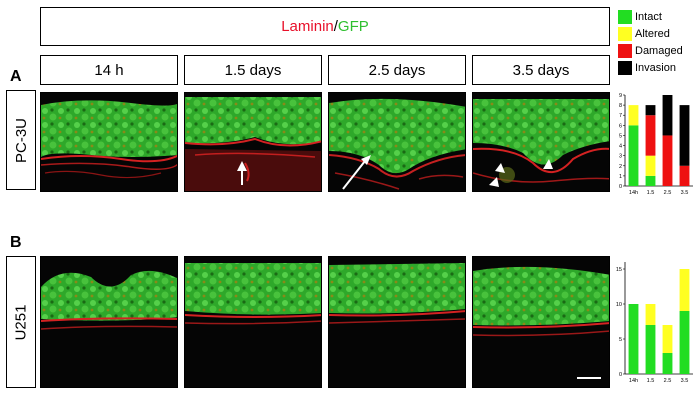 Image resolution: width=697 pixels, height=400 pixels. Describe the element at coordinates (353, 26) in the screenshot. I see `title-stain-gfp: GFP` at that location.